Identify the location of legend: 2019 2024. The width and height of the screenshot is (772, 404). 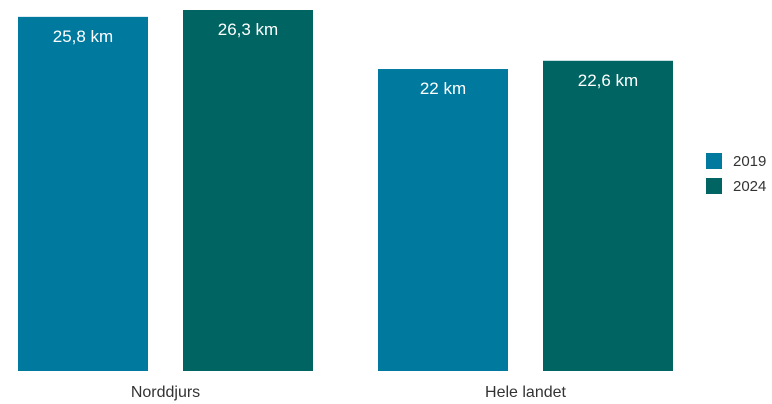
(736, 174).